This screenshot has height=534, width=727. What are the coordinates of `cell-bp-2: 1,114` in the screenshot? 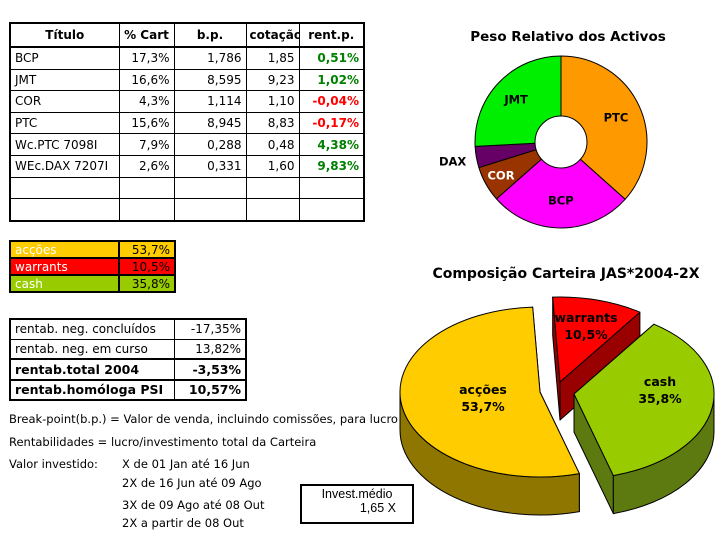 It's located at (210, 101).